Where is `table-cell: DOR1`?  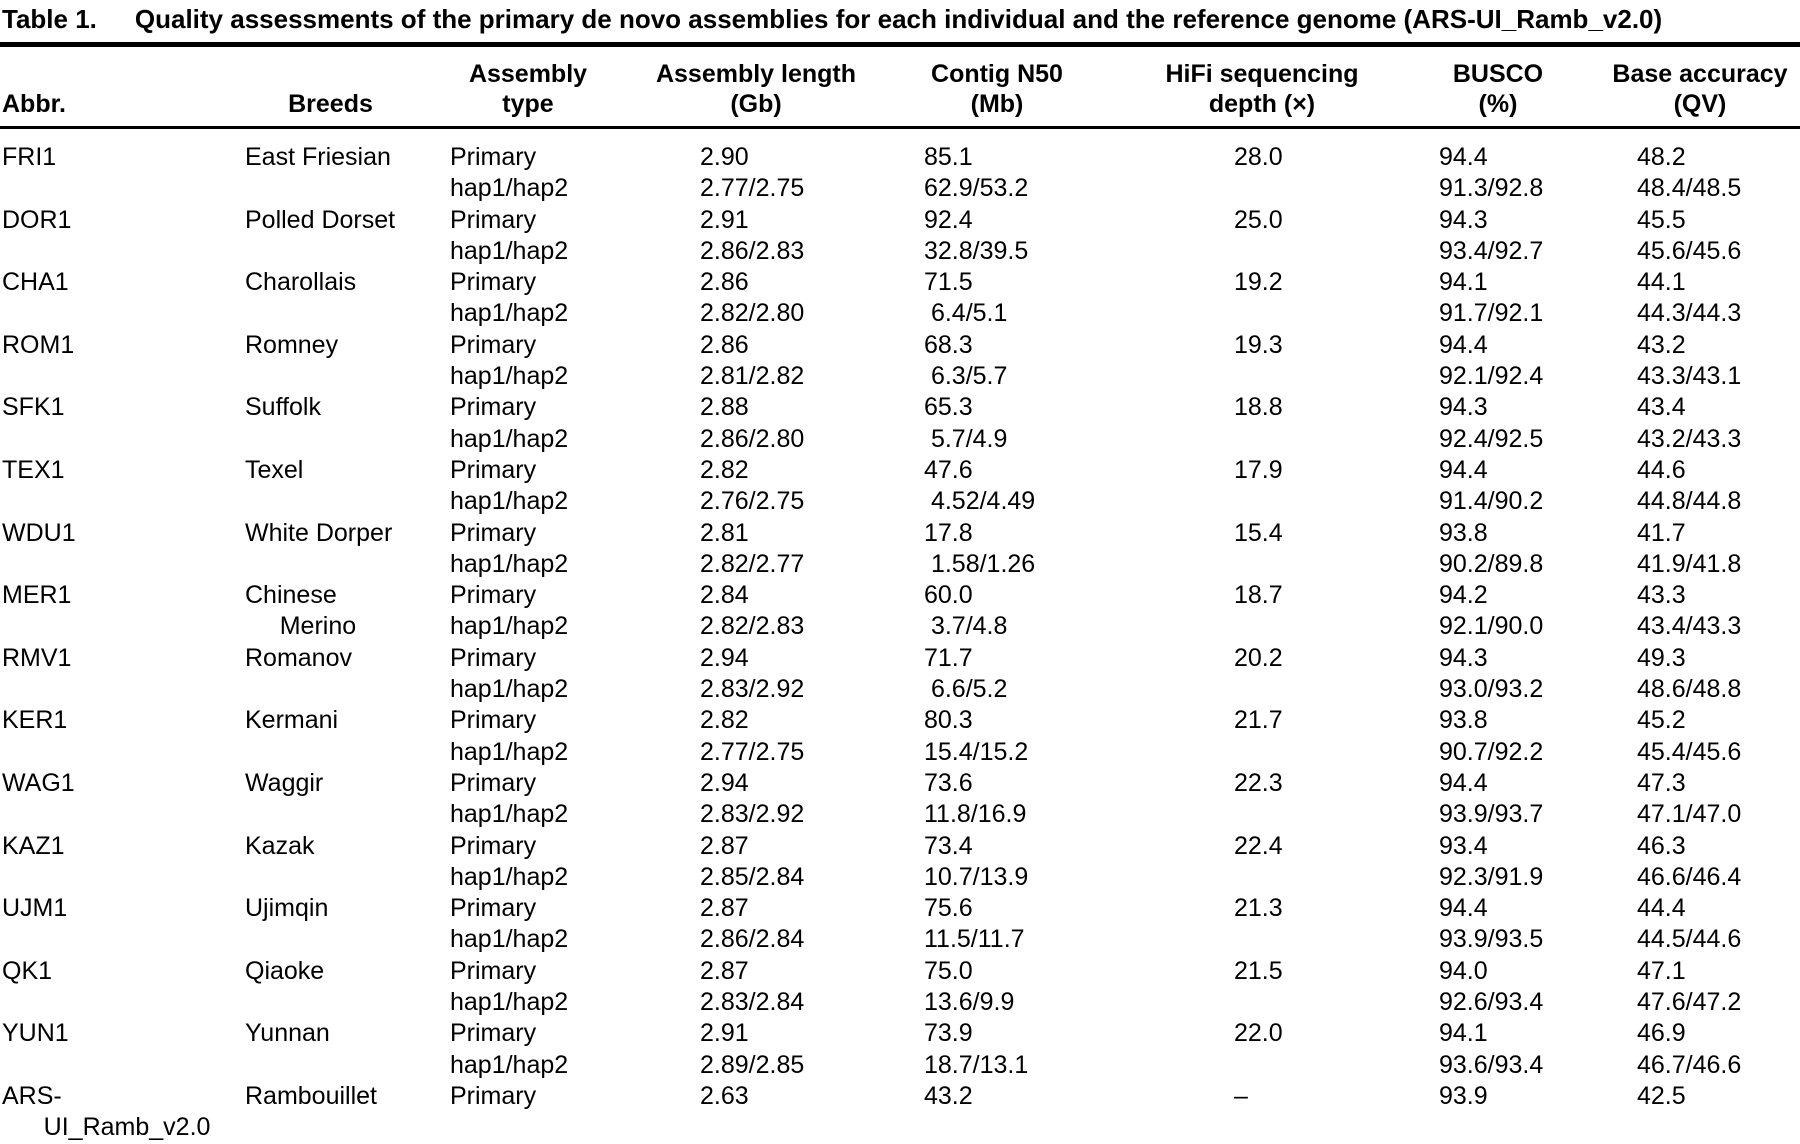
table-cell: DOR1 is located at coordinates (37, 219).